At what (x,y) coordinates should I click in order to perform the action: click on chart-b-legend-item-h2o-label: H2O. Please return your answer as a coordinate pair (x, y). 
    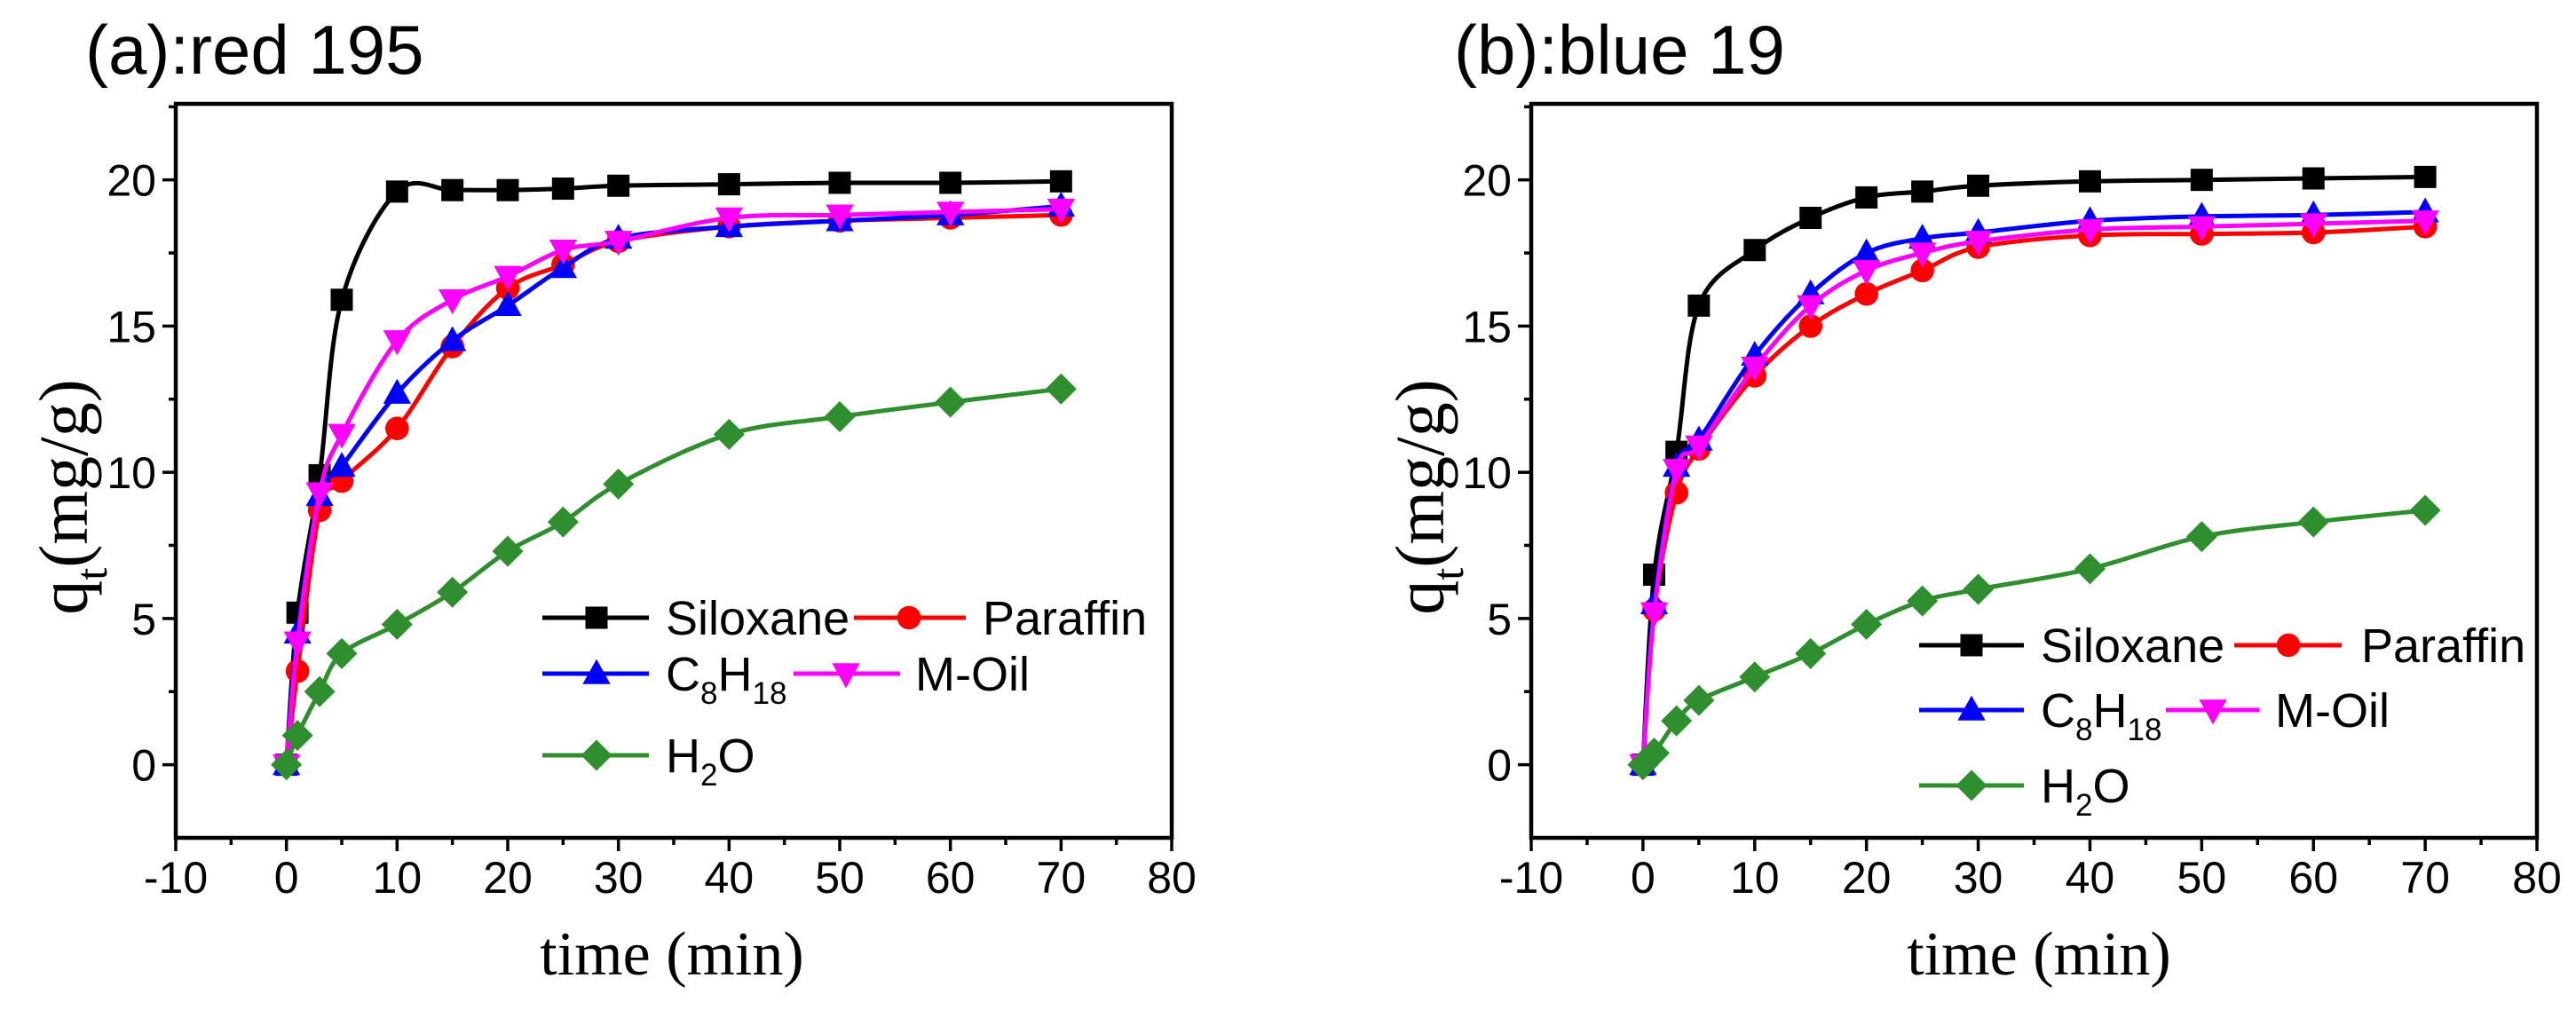
    Looking at the image, I should click on (2085, 791).